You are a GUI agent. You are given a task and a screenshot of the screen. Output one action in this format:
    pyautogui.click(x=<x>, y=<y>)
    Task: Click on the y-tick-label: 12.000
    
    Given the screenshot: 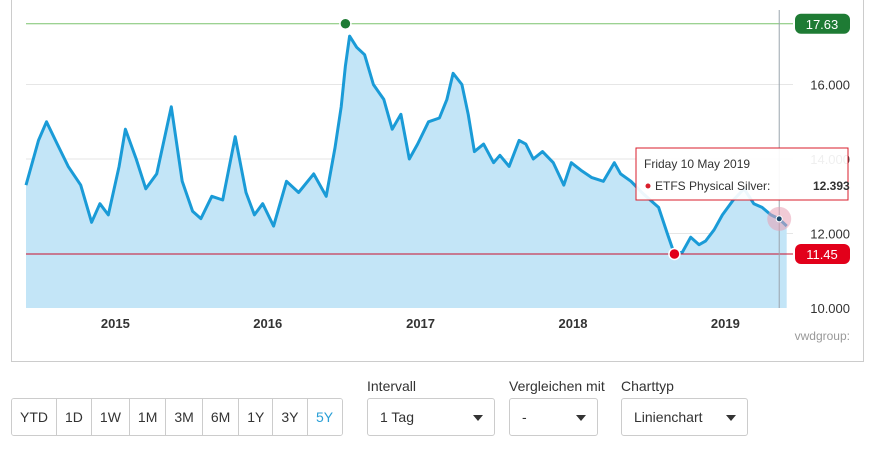 What is the action you would take?
    pyautogui.click(x=830, y=234)
    